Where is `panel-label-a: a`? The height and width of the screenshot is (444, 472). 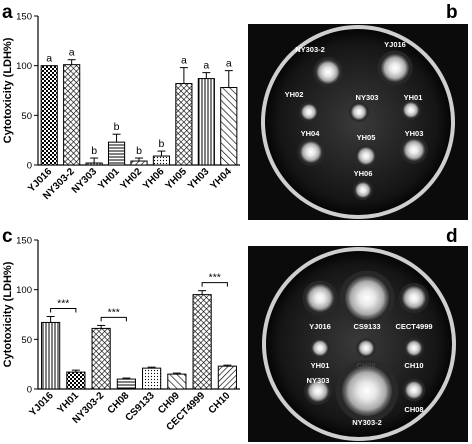
panel-label-a: a is located at coordinates (7, 12).